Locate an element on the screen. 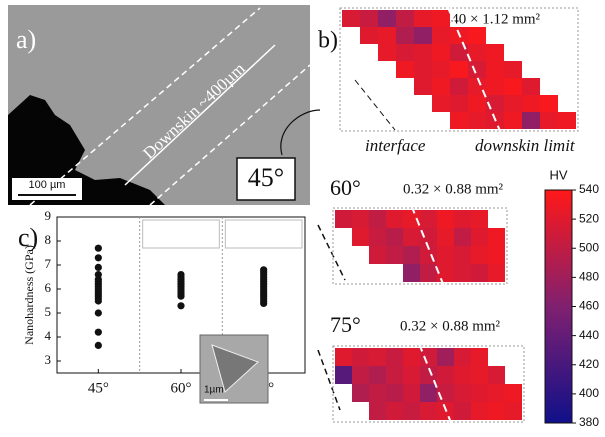 The image size is (605, 437). y-tick-label: 6 is located at coordinates (48, 287).